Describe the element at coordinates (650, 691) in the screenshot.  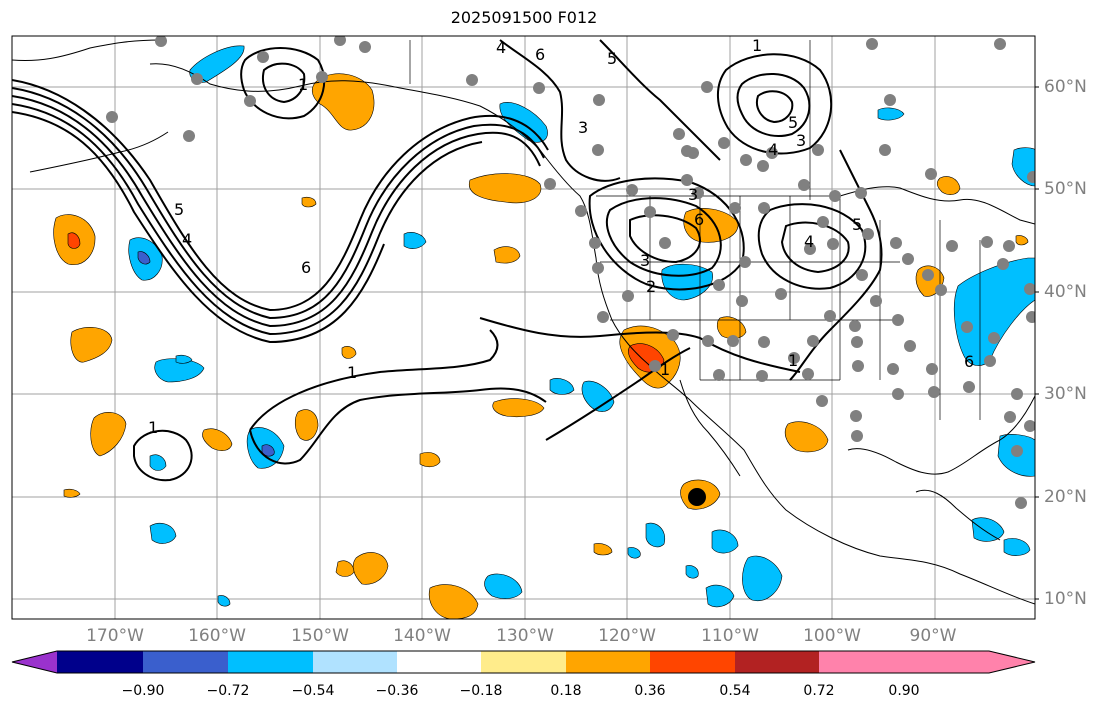
I see `colorbar-tick-label: 0.36` at that location.